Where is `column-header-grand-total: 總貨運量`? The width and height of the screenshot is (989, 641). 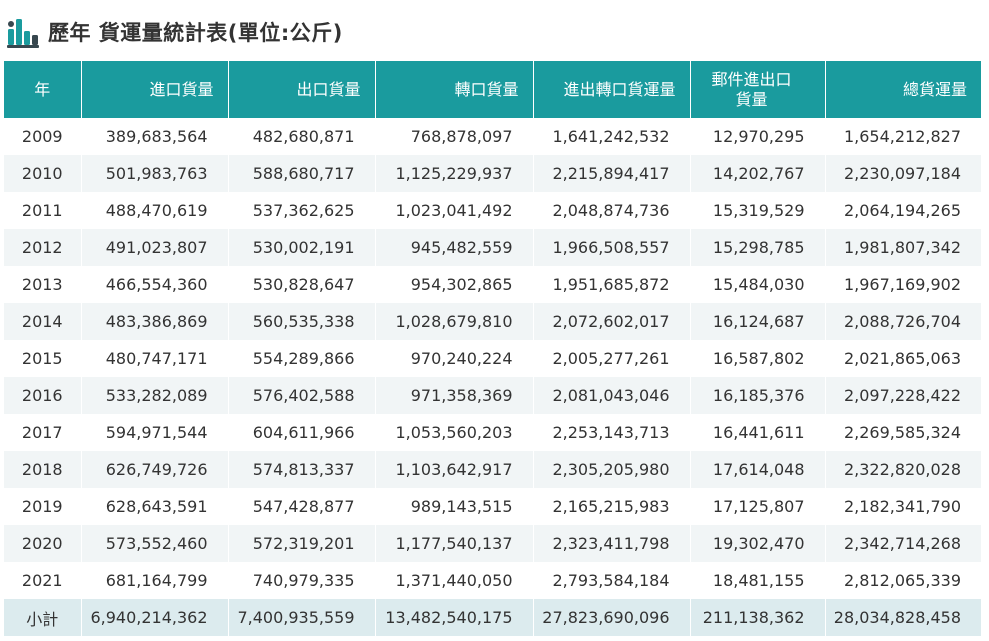
column-header-grand-total: 總貨運量 is located at coordinates (903, 89).